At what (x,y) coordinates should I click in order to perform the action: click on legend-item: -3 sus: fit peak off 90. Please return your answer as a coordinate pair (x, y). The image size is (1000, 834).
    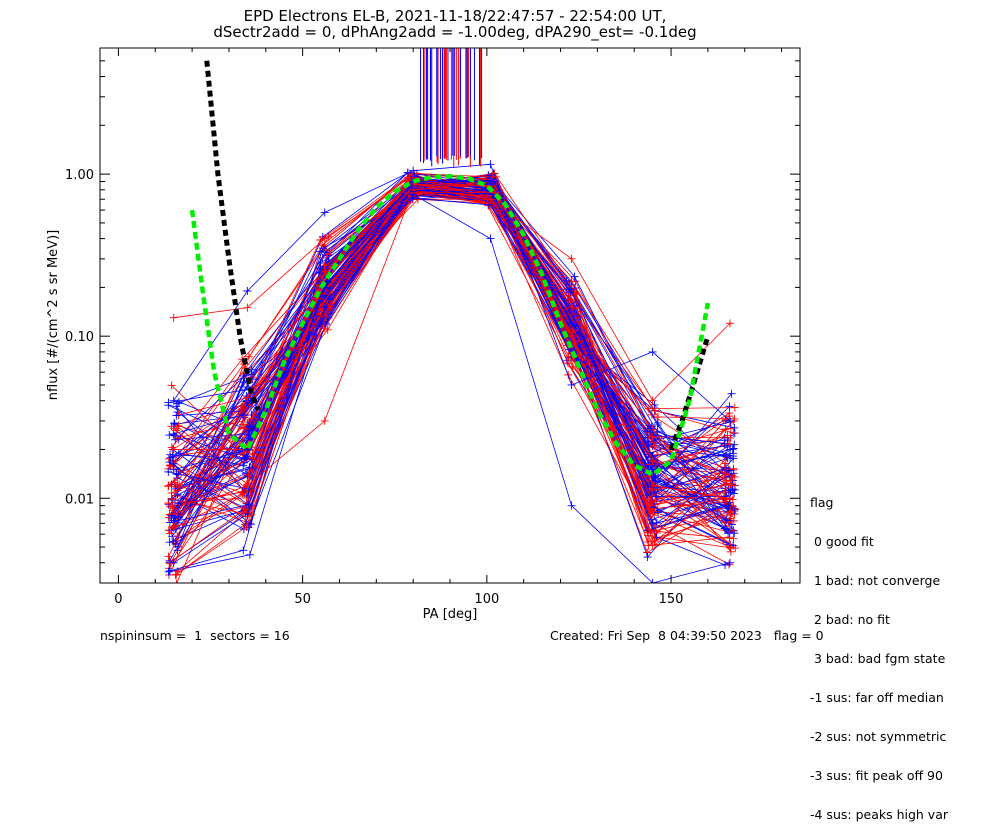
    Looking at the image, I should click on (876, 775).